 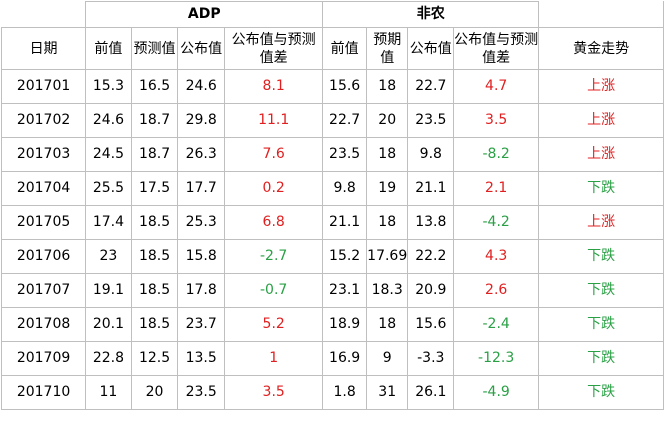 I want to click on cell-nonfarm-difference: -4.2, so click(x=496, y=222).